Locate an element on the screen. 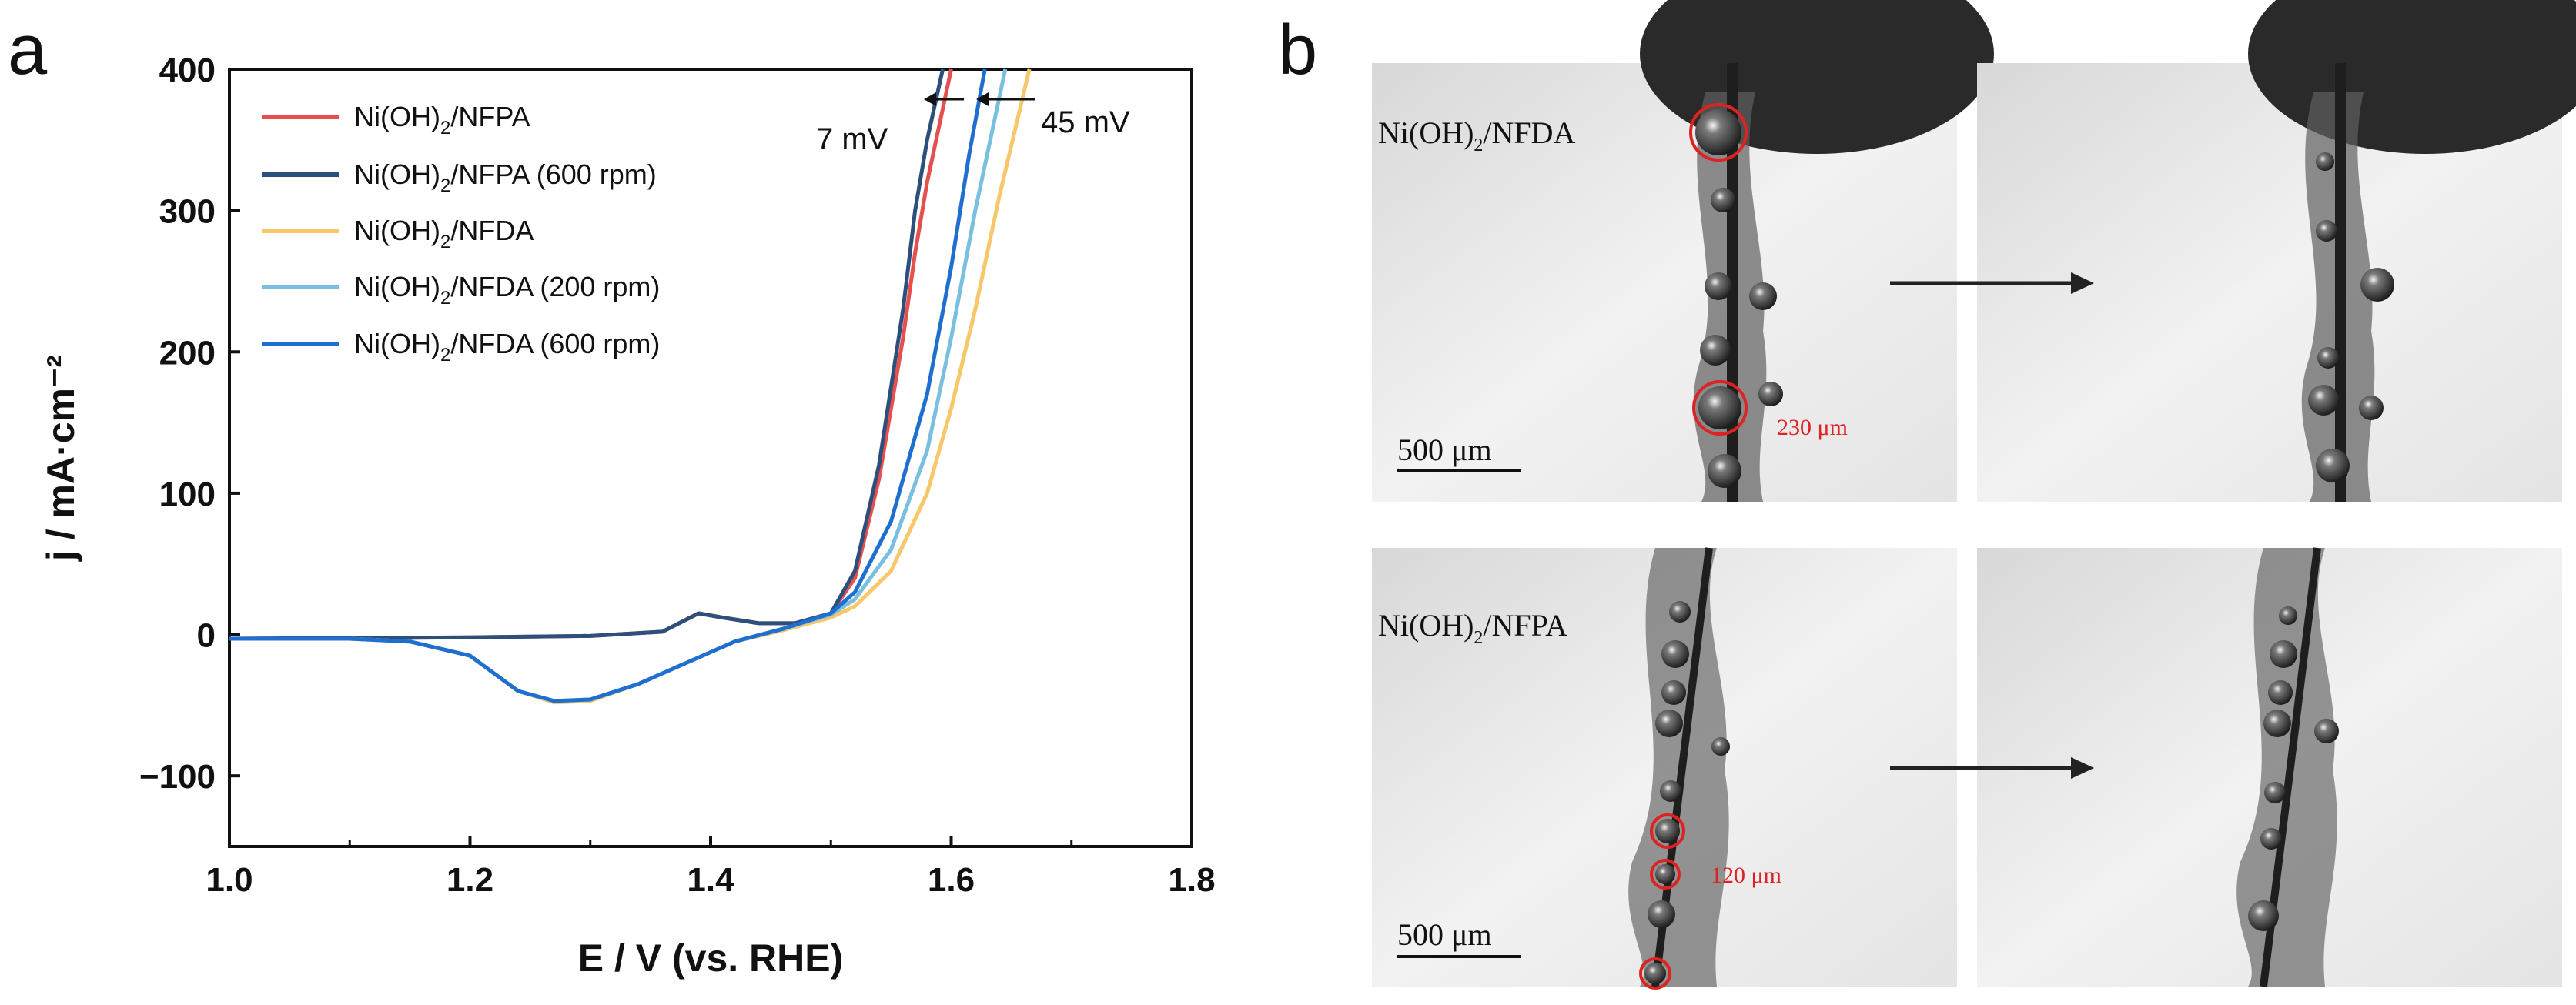  legend-label-nfpa-600: Ni(OH)2/NFPA (600 rpm) is located at coordinates (505, 177).